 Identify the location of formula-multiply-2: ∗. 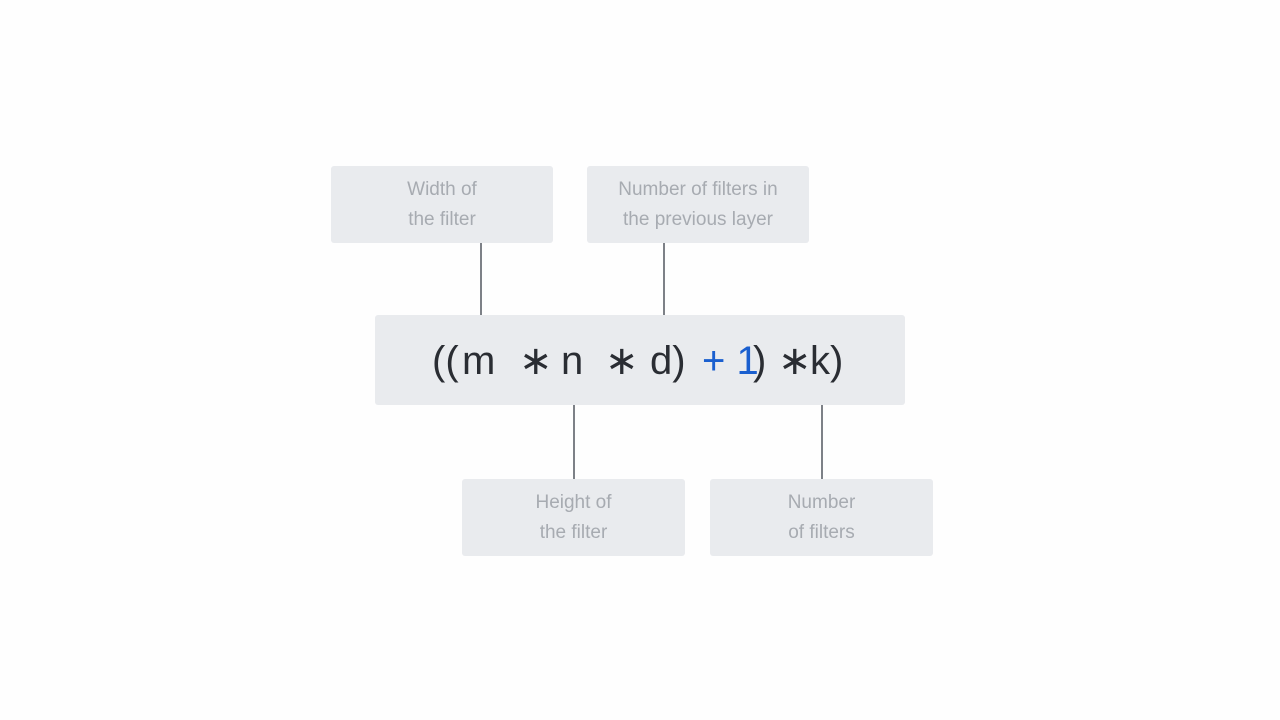
(622, 361).